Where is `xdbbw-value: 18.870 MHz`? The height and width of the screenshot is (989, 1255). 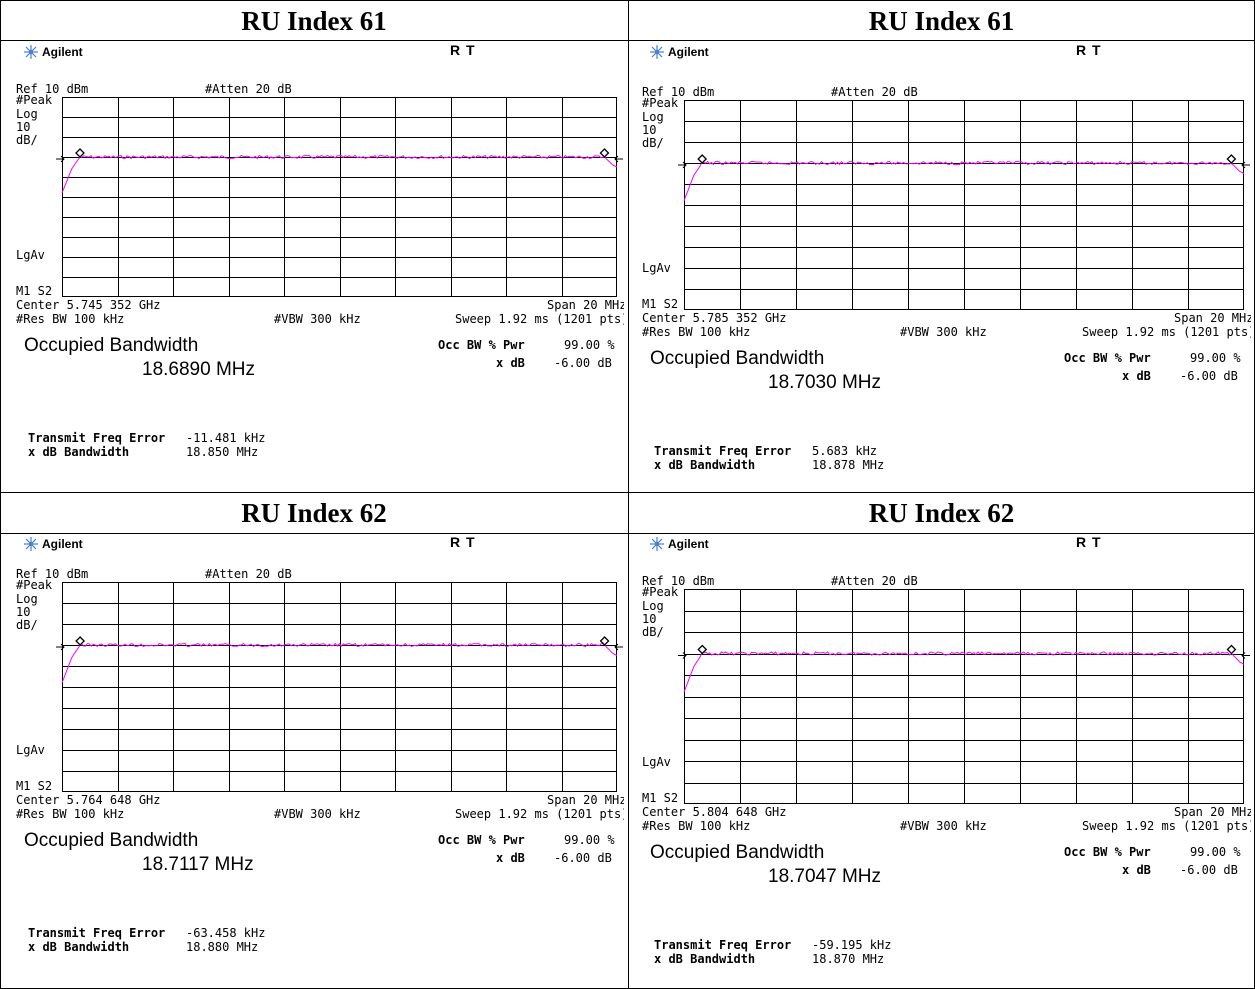
xdbbw-value: 18.870 MHz is located at coordinates (848, 959).